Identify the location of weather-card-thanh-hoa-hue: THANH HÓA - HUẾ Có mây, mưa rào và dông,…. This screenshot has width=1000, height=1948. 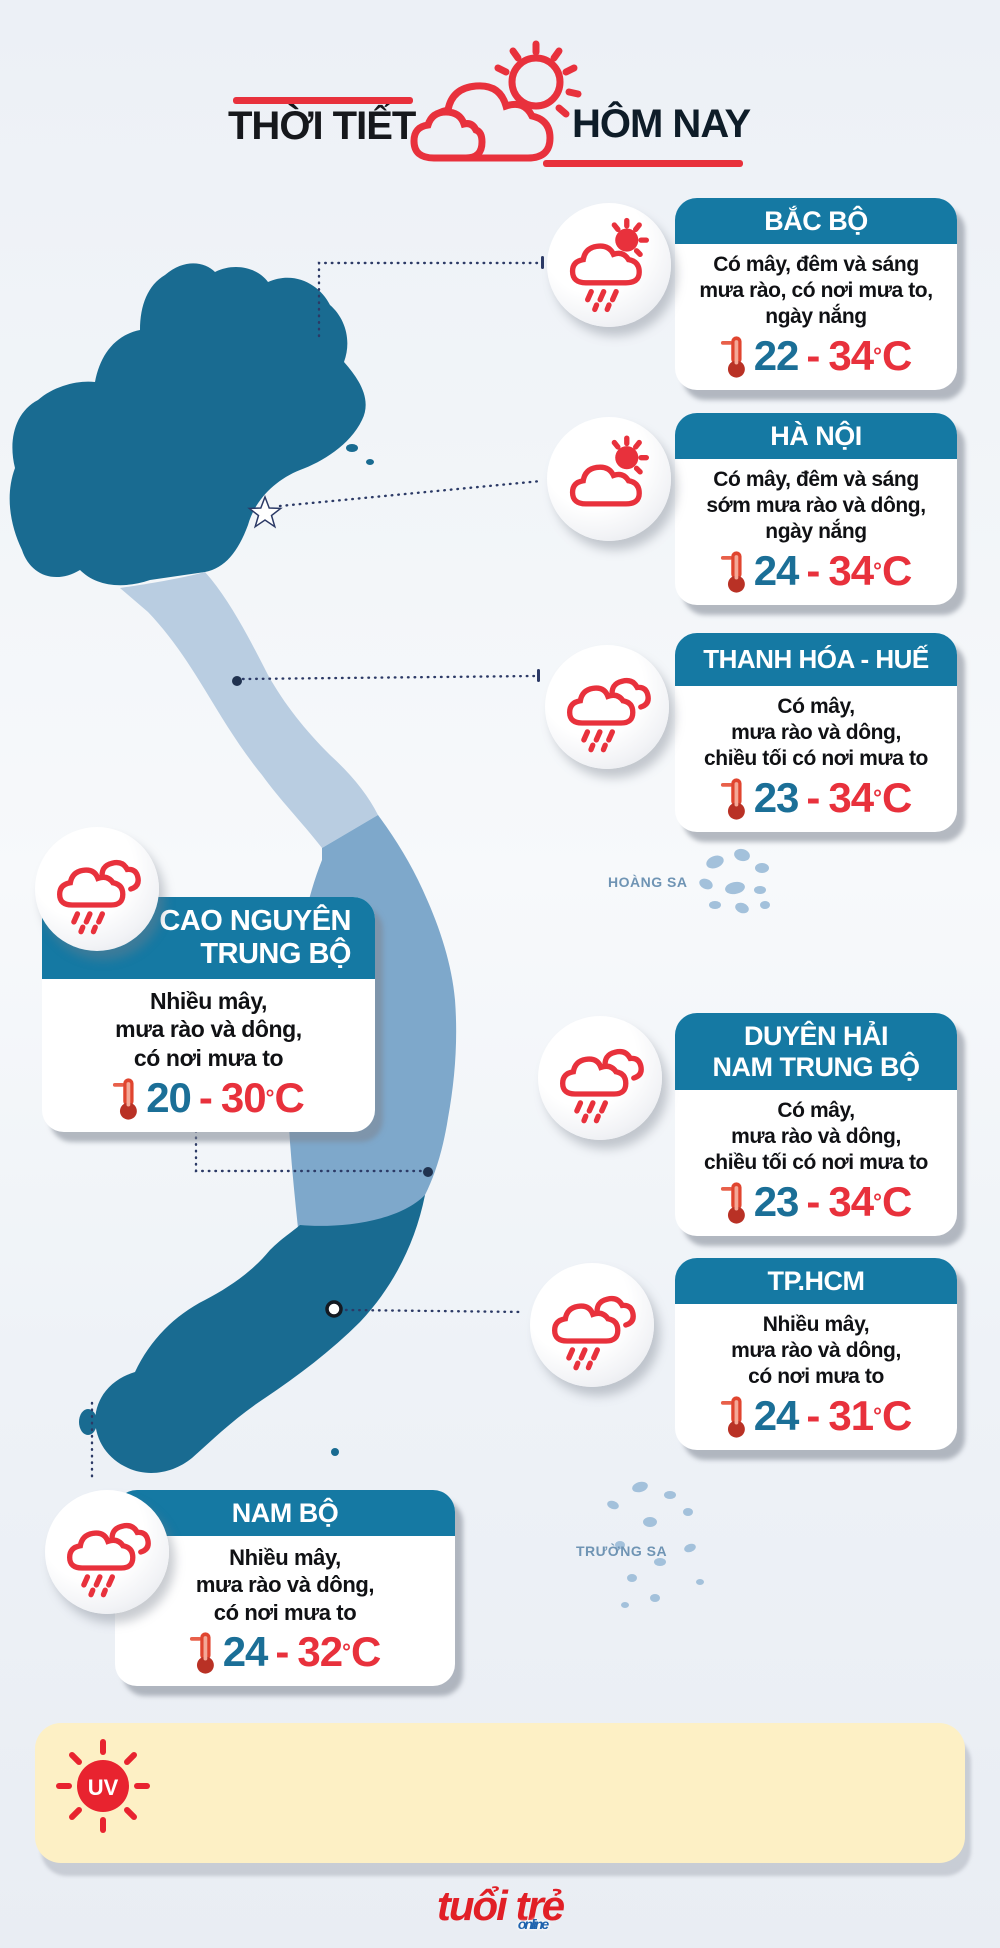
(816, 732).